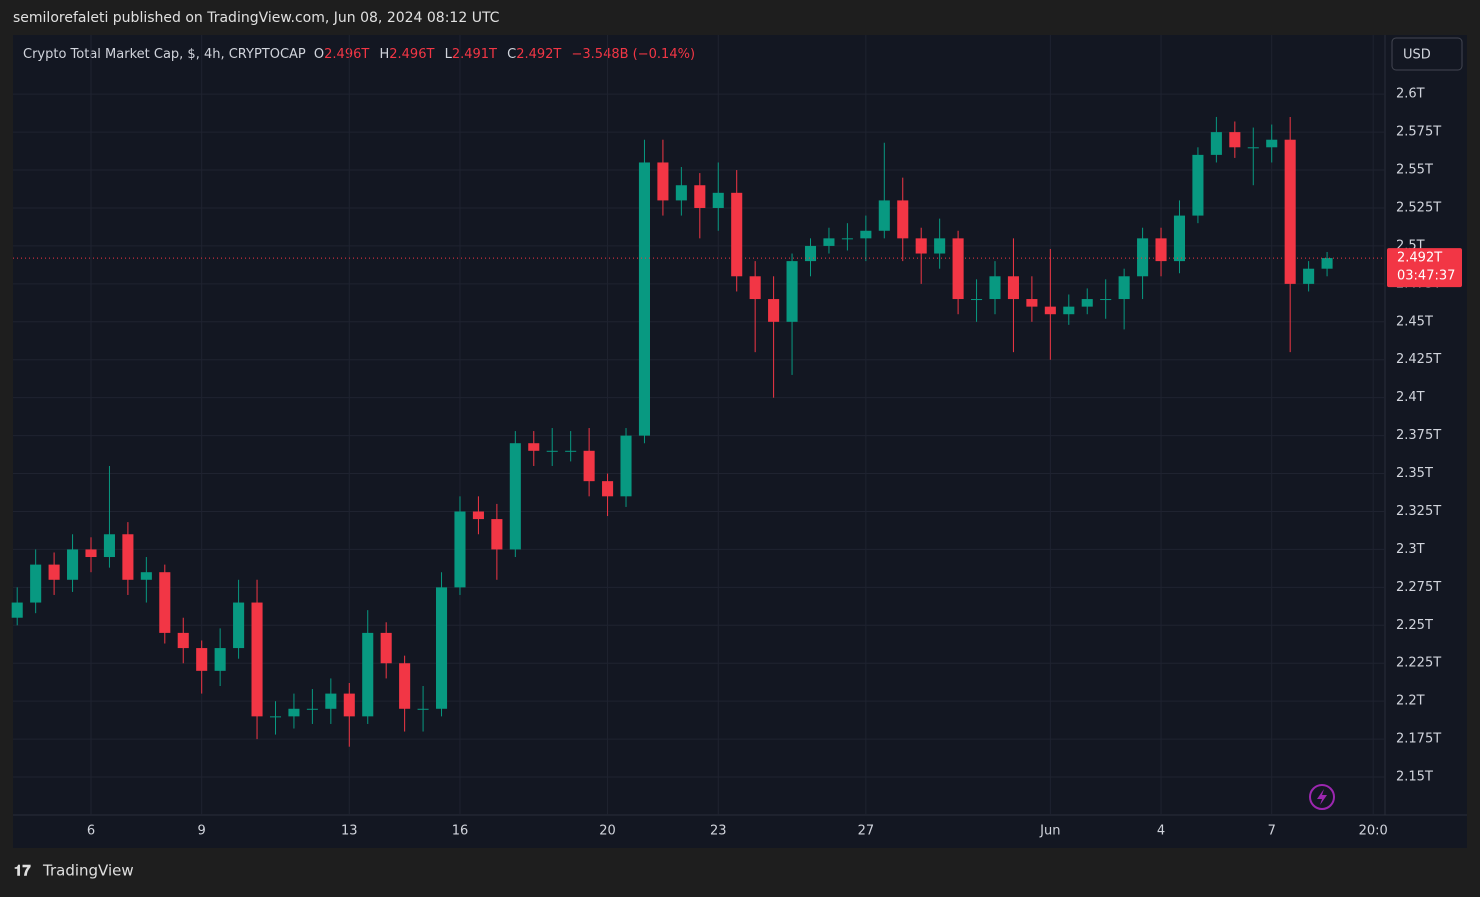  Describe the element at coordinates (718, 831) in the screenshot. I see `x-tick-label: 23` at that location.